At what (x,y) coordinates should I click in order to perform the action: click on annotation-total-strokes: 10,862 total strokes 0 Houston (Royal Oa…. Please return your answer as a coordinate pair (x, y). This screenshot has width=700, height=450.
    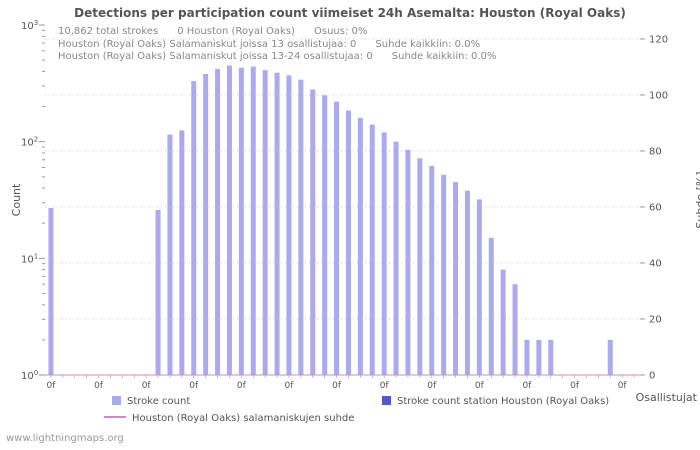
    Looking at the image, I should click on (213, 31).